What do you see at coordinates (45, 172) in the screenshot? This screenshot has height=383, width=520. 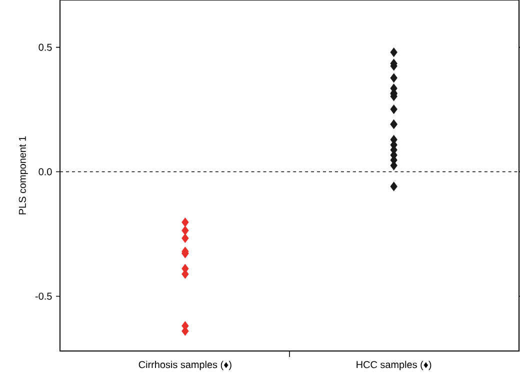 I see `y-tick-label: 0.0` at bounding box center [45, 172].